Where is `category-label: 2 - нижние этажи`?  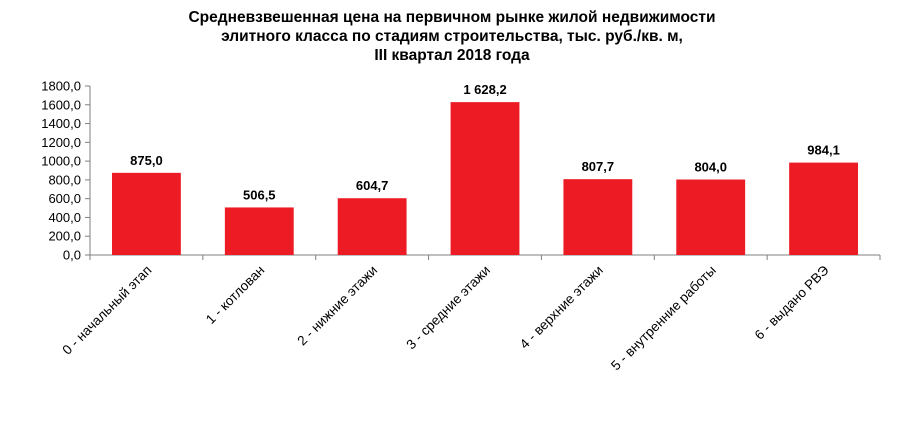 category-label: 2 - нижние этажи is located at coordinates (337, 306).